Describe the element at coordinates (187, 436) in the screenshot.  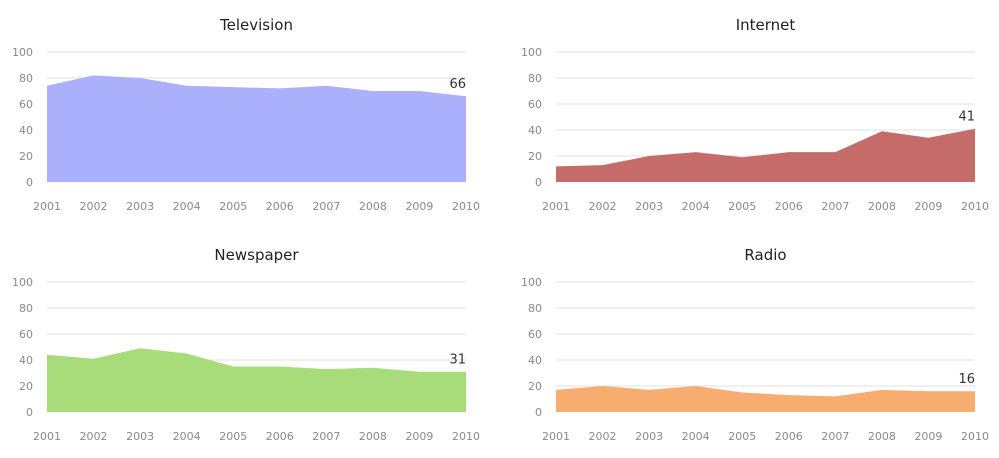
I see `newspaper-x-tick-label: 2004` at that location.